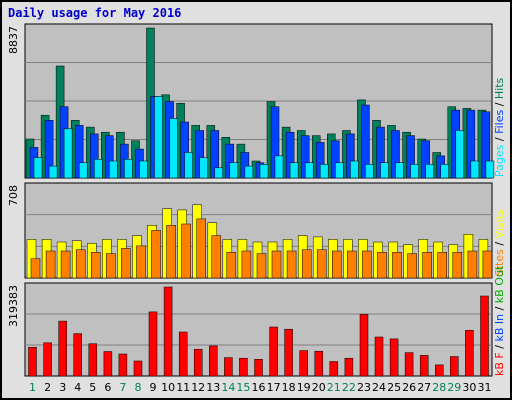 Image resolution: width=512 pixels, height=400 pixels. I want to click on day-label-14: 14, so click(228, 387).